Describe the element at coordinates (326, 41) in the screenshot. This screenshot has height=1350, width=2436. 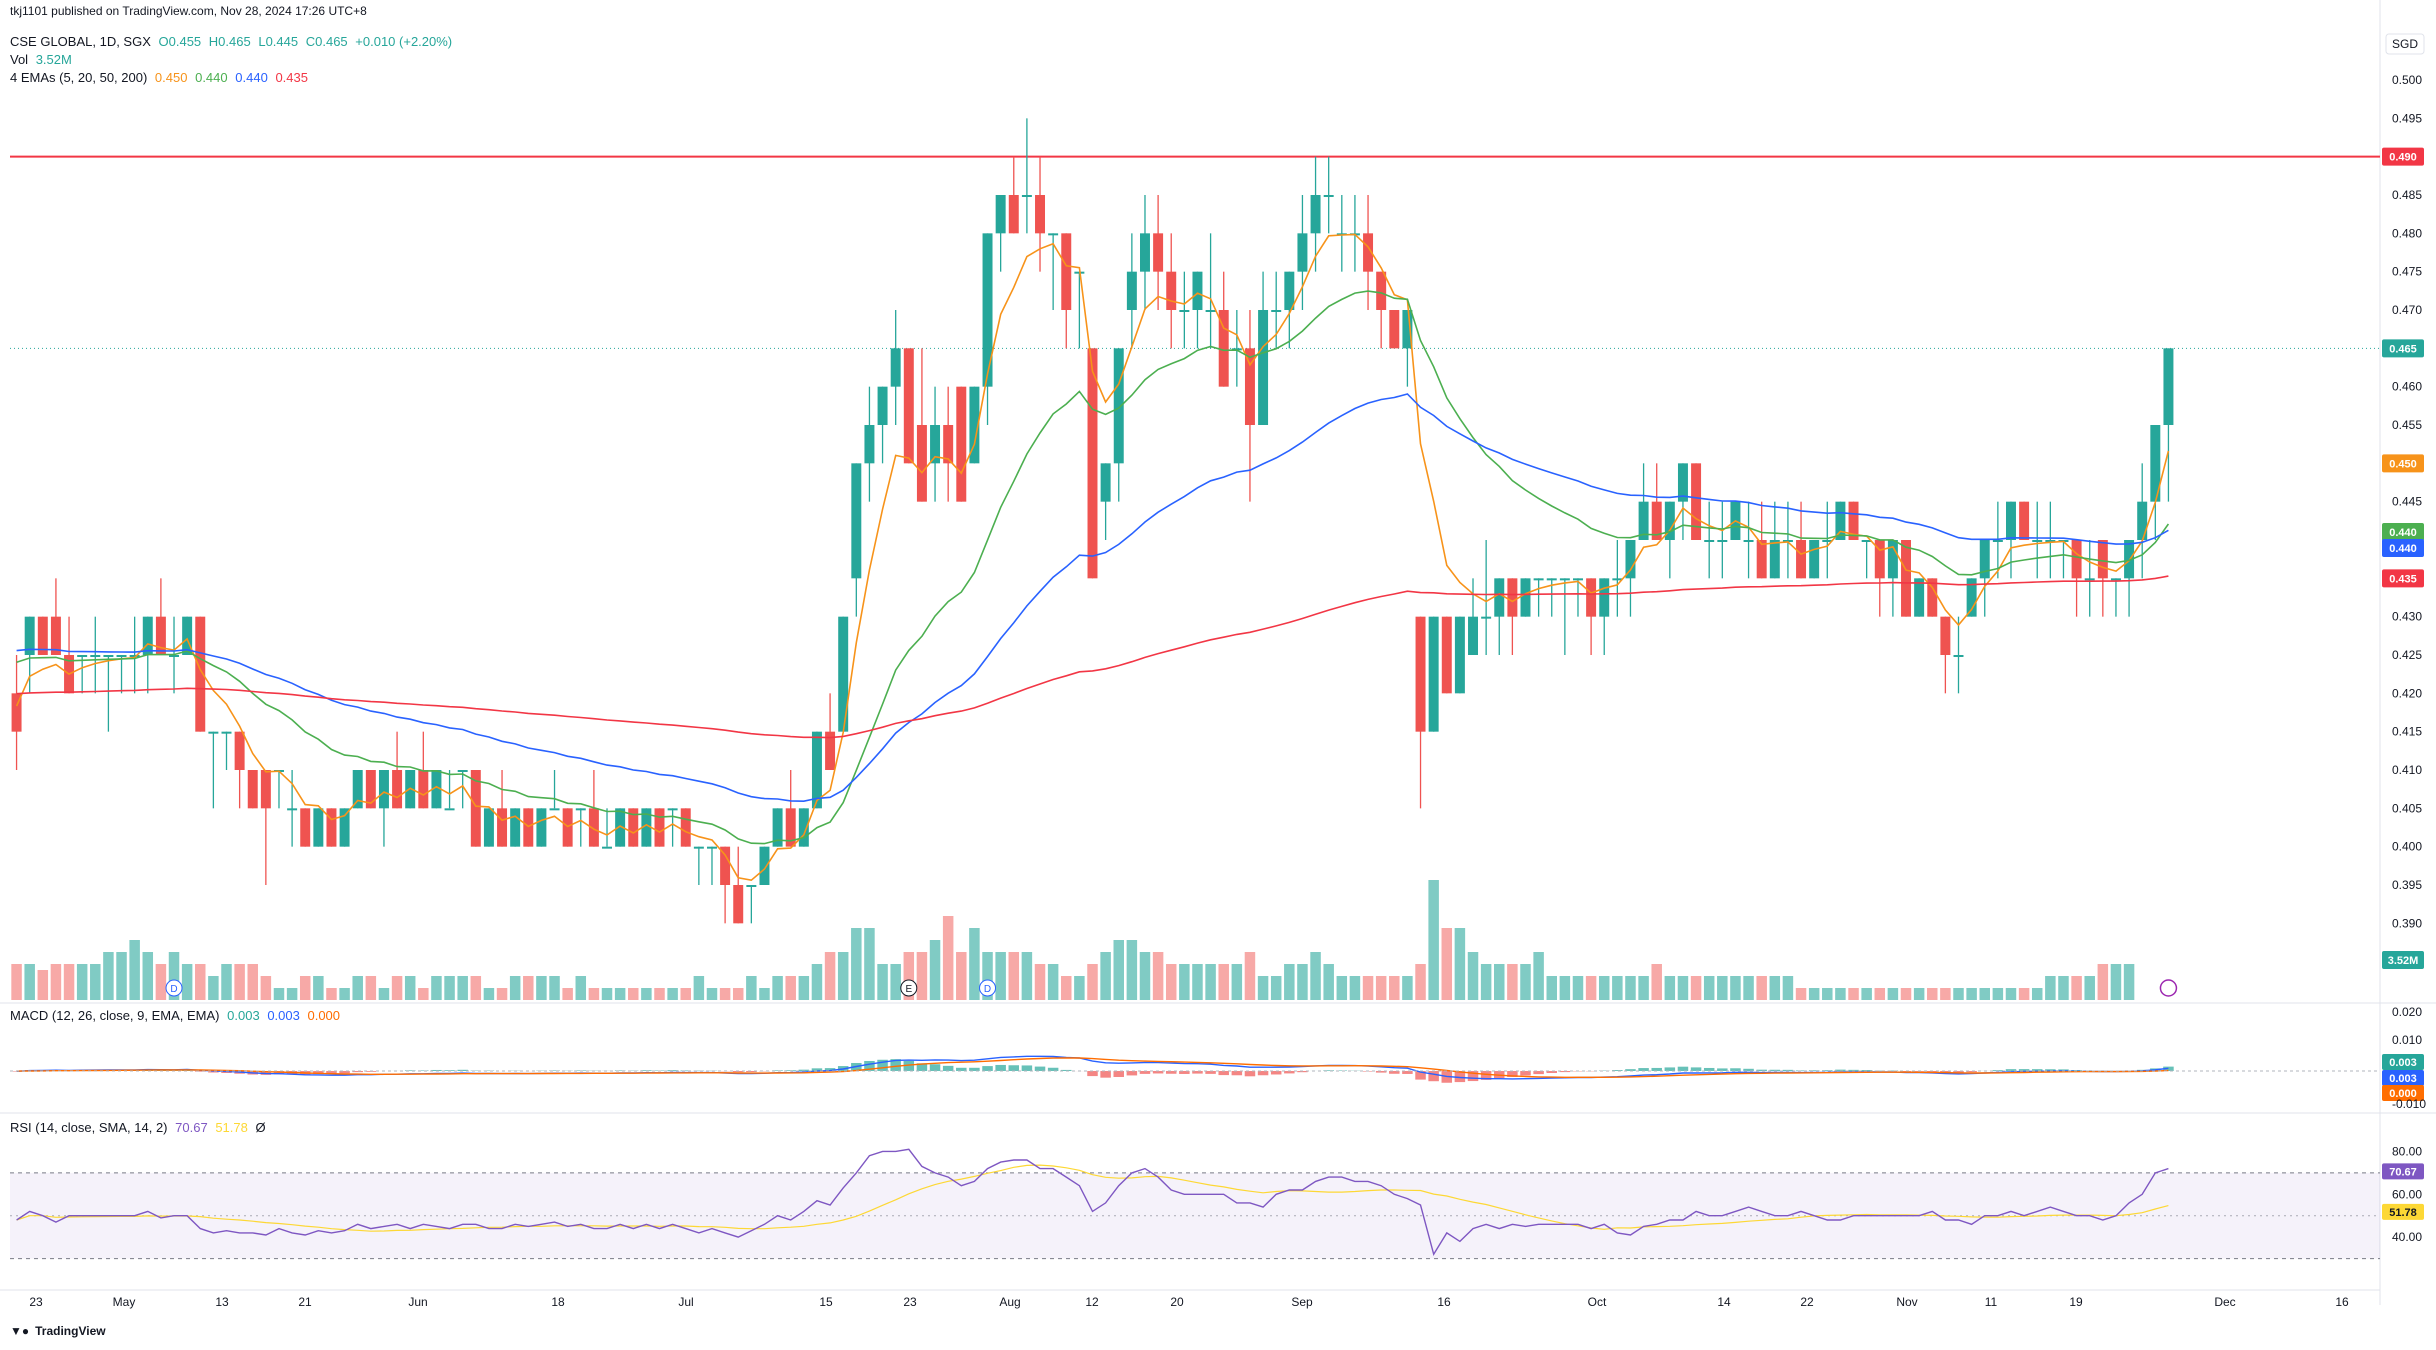
I see `close-value: C0.465` at that location.